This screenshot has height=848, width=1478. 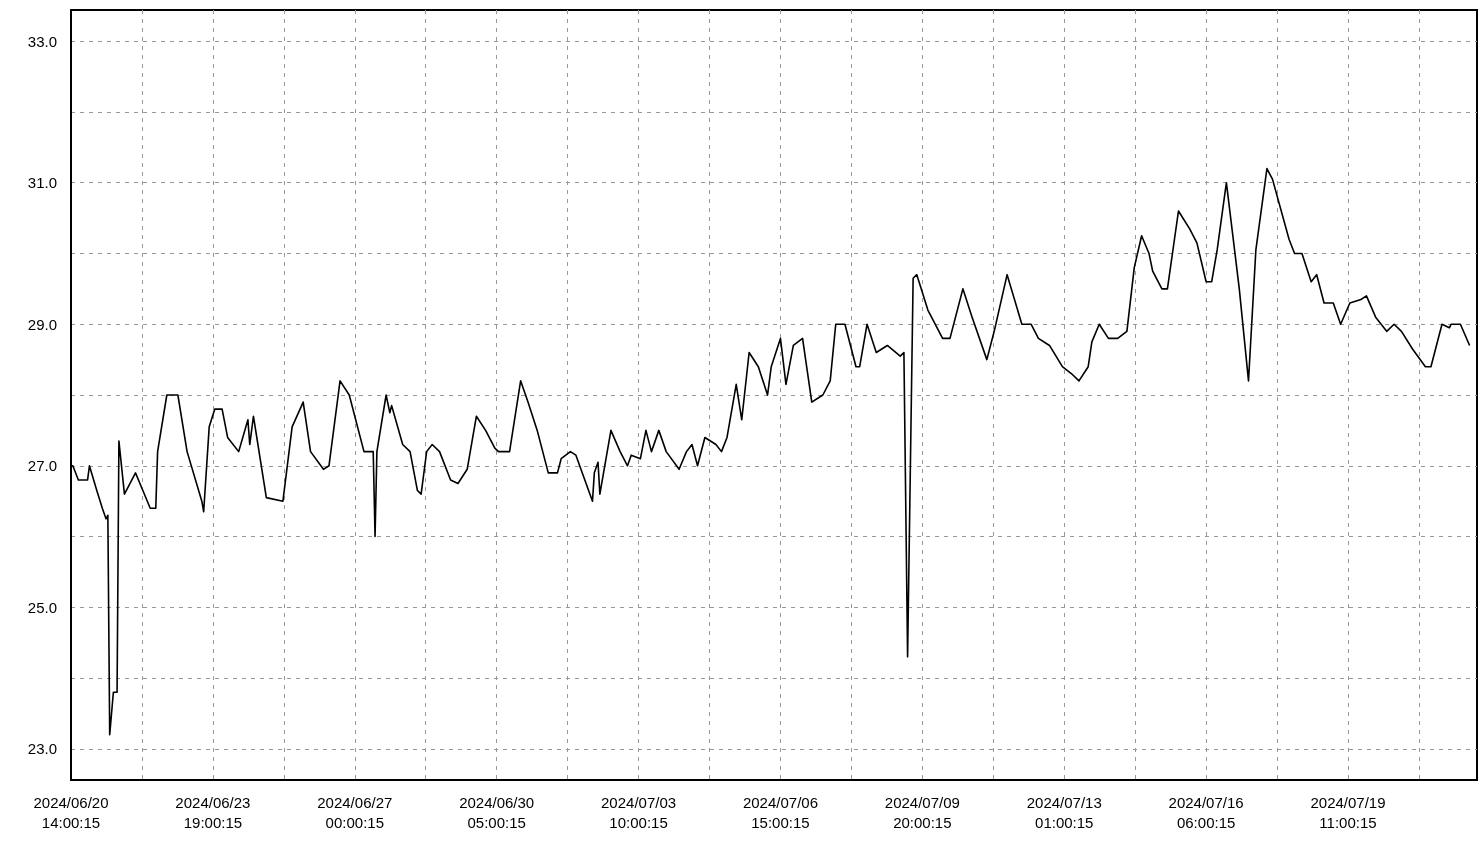 I want to click on x-tick-label: 2024/07/03 10:00:15, so click(x=639, y=812).